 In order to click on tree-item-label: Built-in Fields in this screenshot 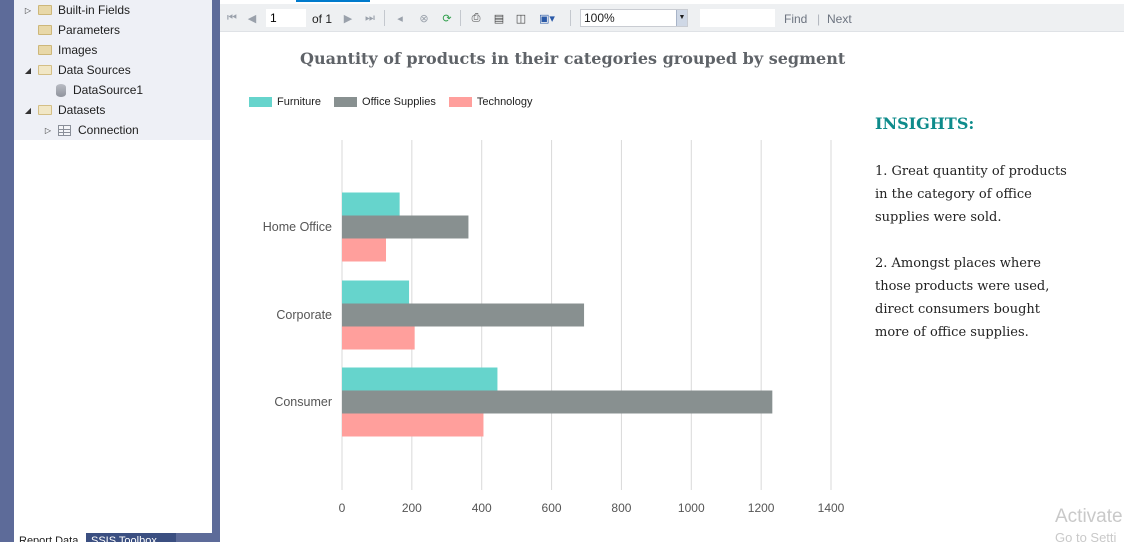, I will do `click(94, 10)`.